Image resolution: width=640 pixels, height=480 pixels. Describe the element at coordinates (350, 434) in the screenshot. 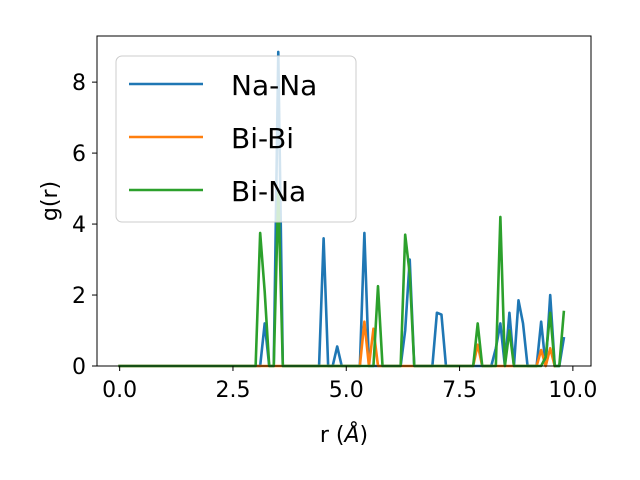

I see `x-axis-label-unit: Å` at that location.